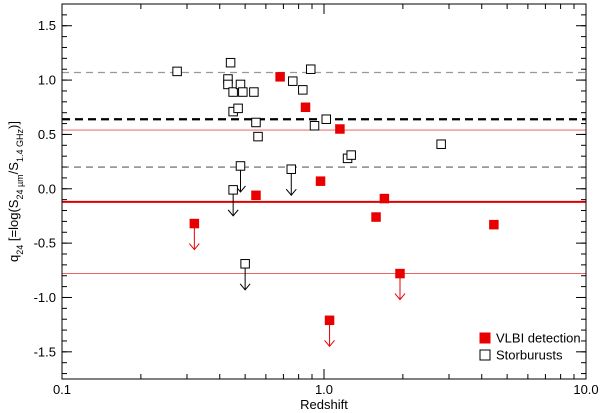  What do you see at coordinates (529, 355) in the screenshot?
I see `legend-label-storburusts: Storburusts` at bounding box center [529, 355].